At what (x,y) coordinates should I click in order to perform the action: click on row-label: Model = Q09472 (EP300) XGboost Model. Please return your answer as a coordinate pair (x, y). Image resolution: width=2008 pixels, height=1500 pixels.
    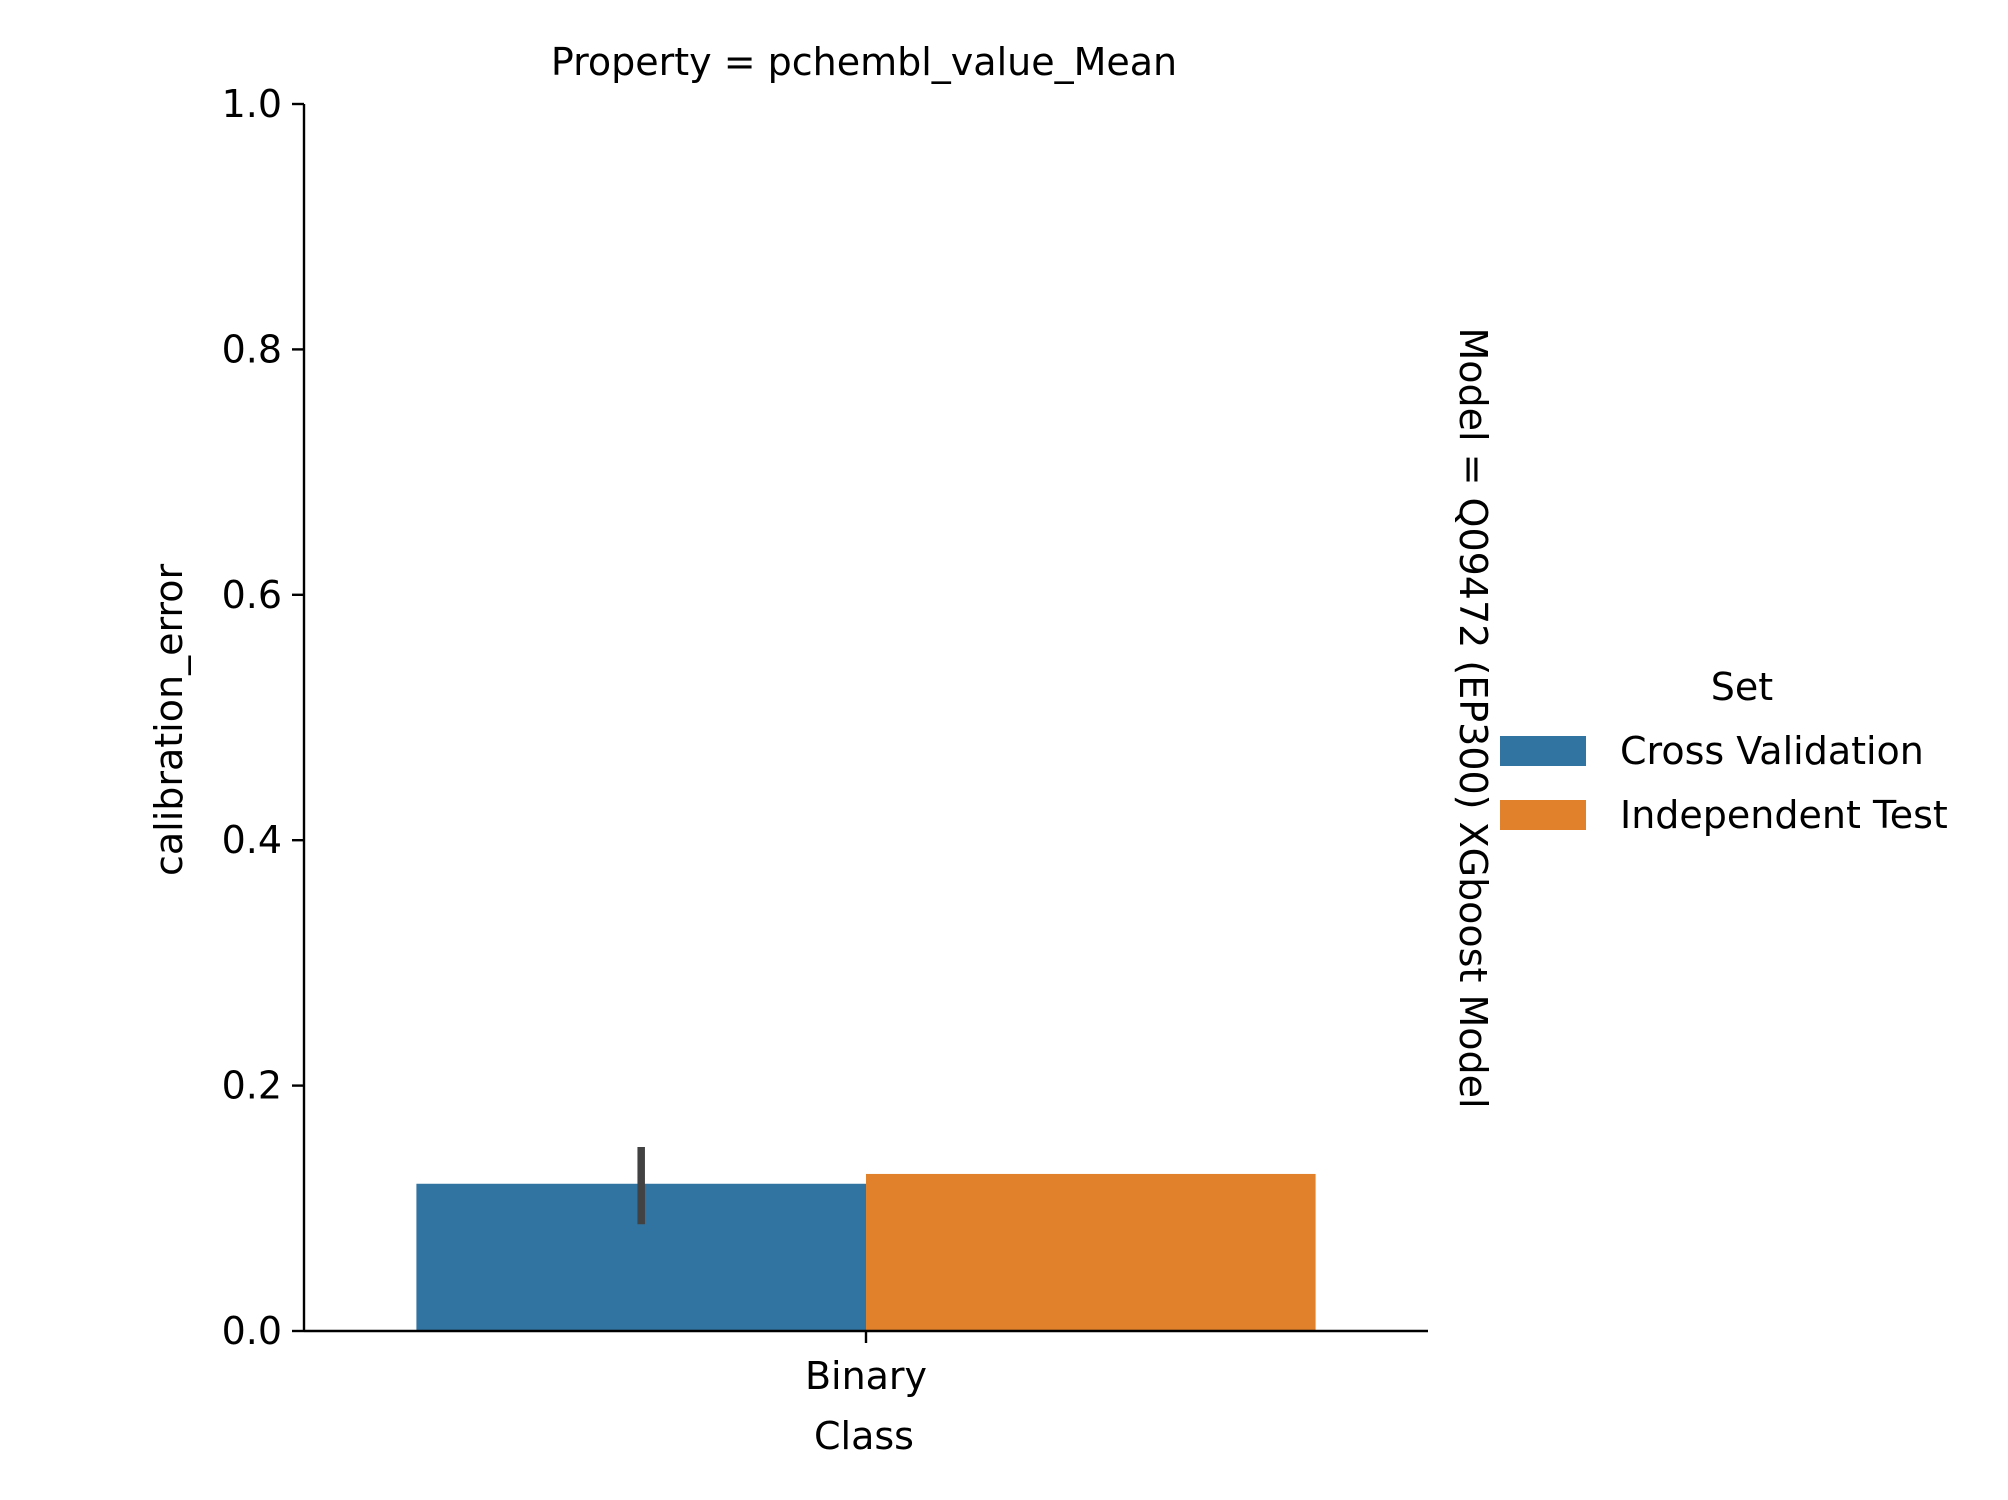
    Looking at the image, I should click on (1473, 717).